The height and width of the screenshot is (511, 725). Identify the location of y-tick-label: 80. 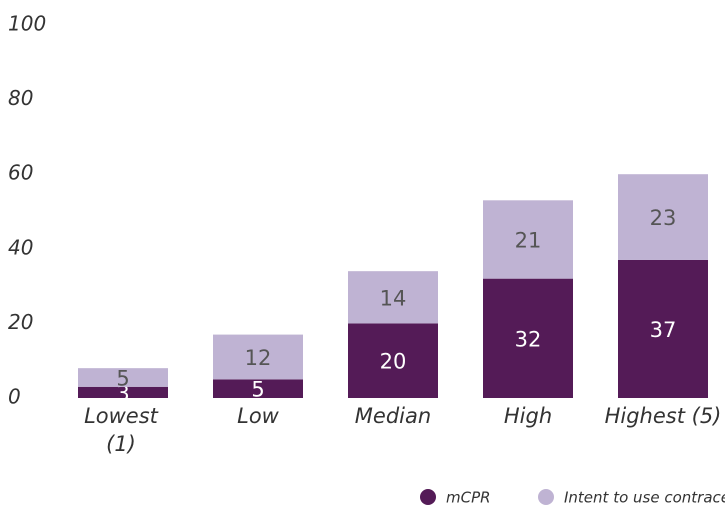
(20, 98).